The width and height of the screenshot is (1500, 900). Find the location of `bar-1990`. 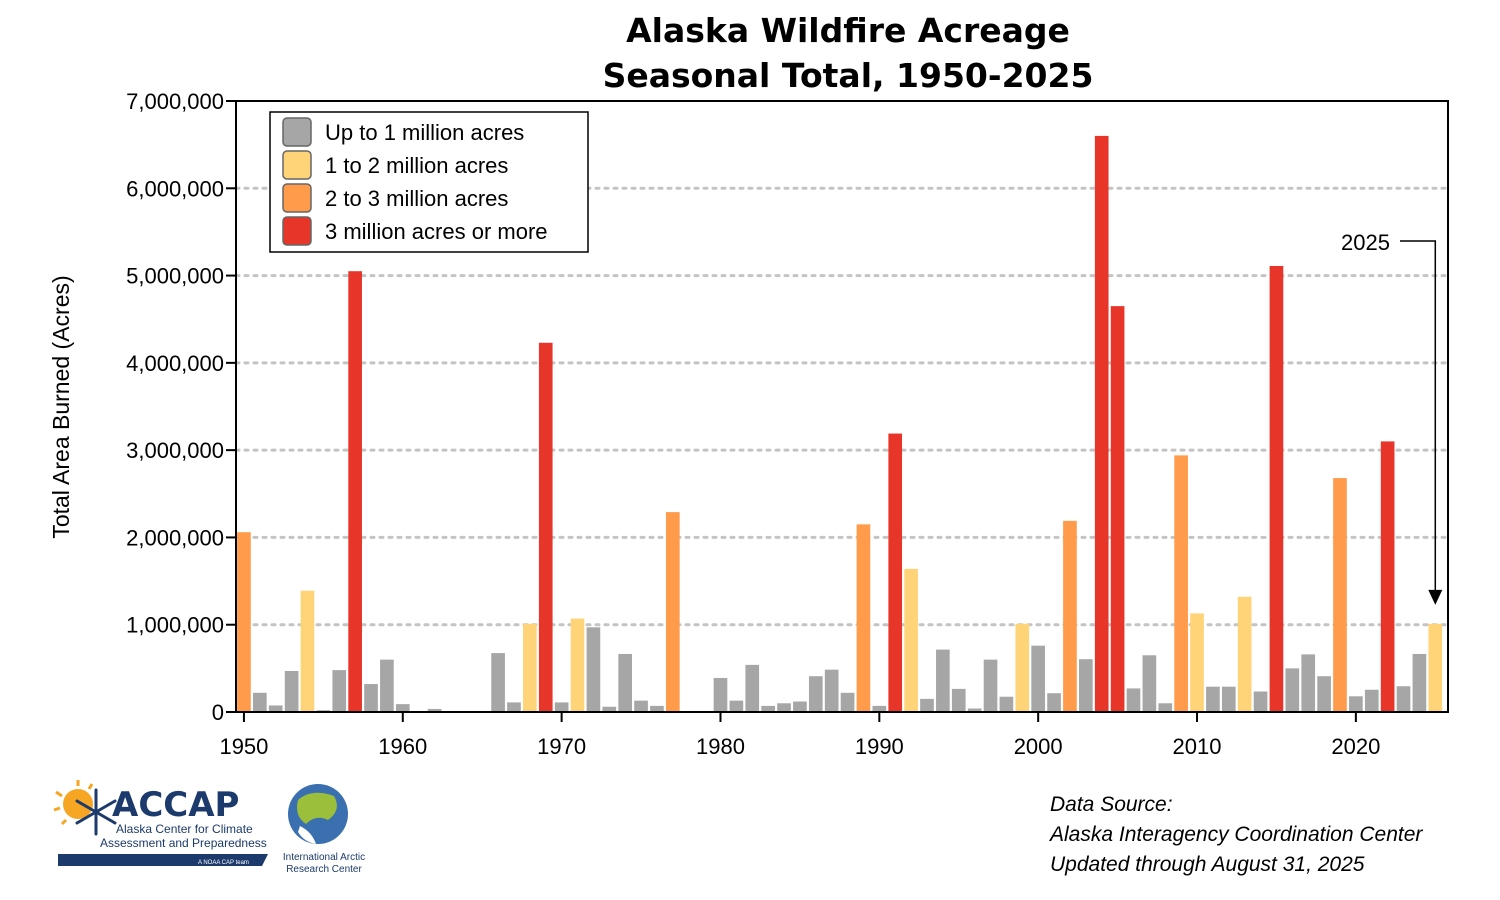

bar-1990 is located at coordinates (879, 708).